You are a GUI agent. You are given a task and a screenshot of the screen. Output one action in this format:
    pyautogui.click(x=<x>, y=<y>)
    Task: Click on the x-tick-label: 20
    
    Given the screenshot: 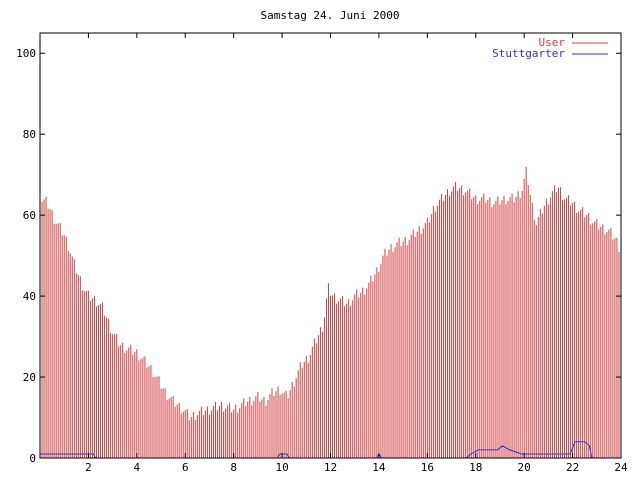 What is the action you would take?
    pyautogui.click(x=524, y=467)
    